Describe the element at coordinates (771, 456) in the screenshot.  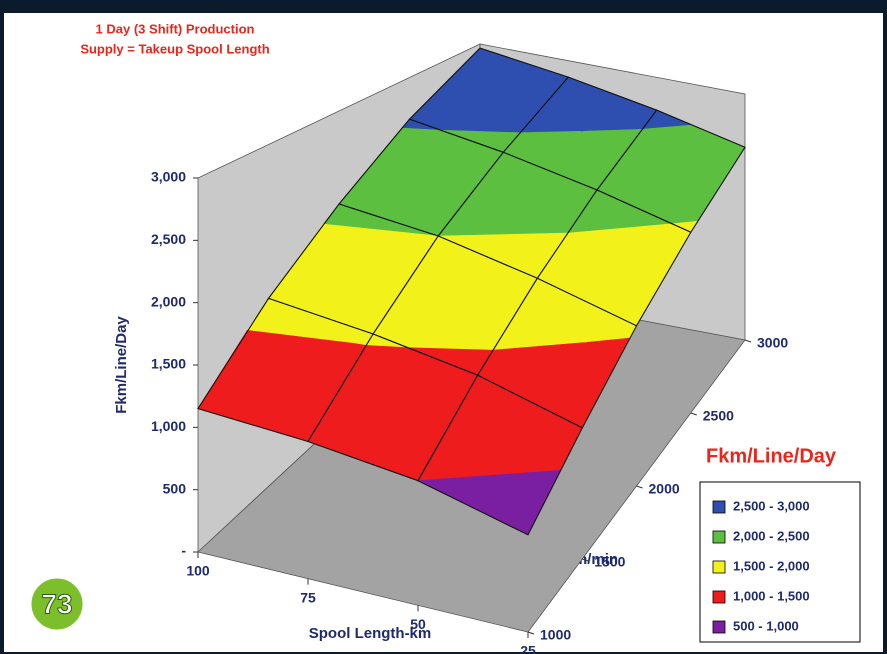
I see `legend-title: Fkm/Line/Day` at that location.